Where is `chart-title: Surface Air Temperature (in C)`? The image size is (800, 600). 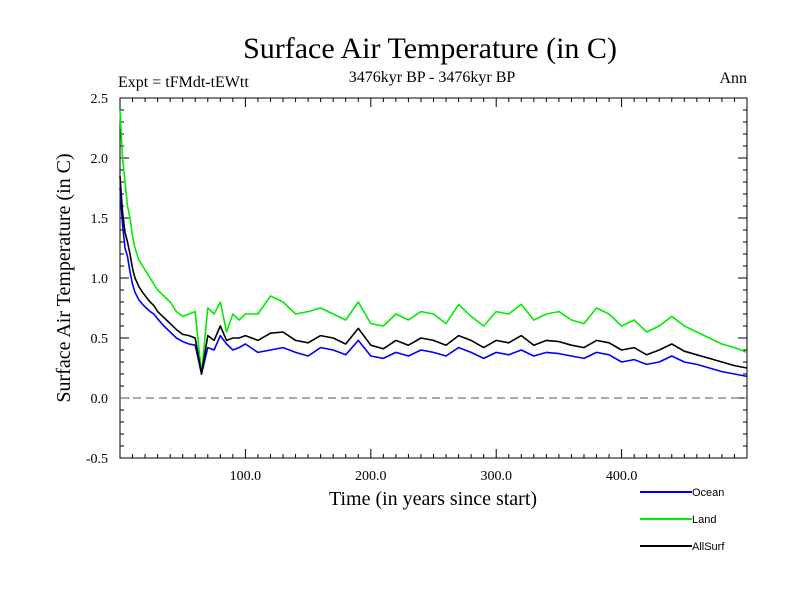 chart-title: Surface Air Temperature (in C) is located at coordinates (430, 48).